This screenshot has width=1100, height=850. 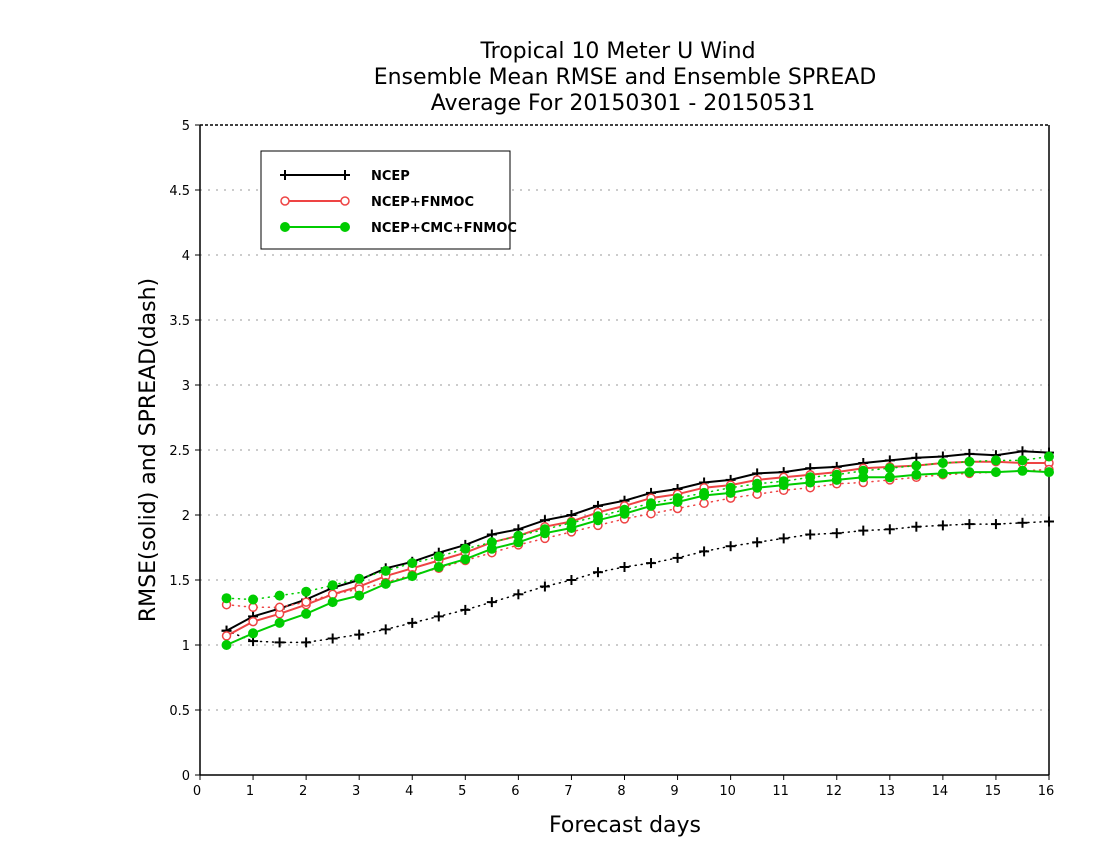 I want to click on x-tick-label: 14, so click(x=940, y=791).